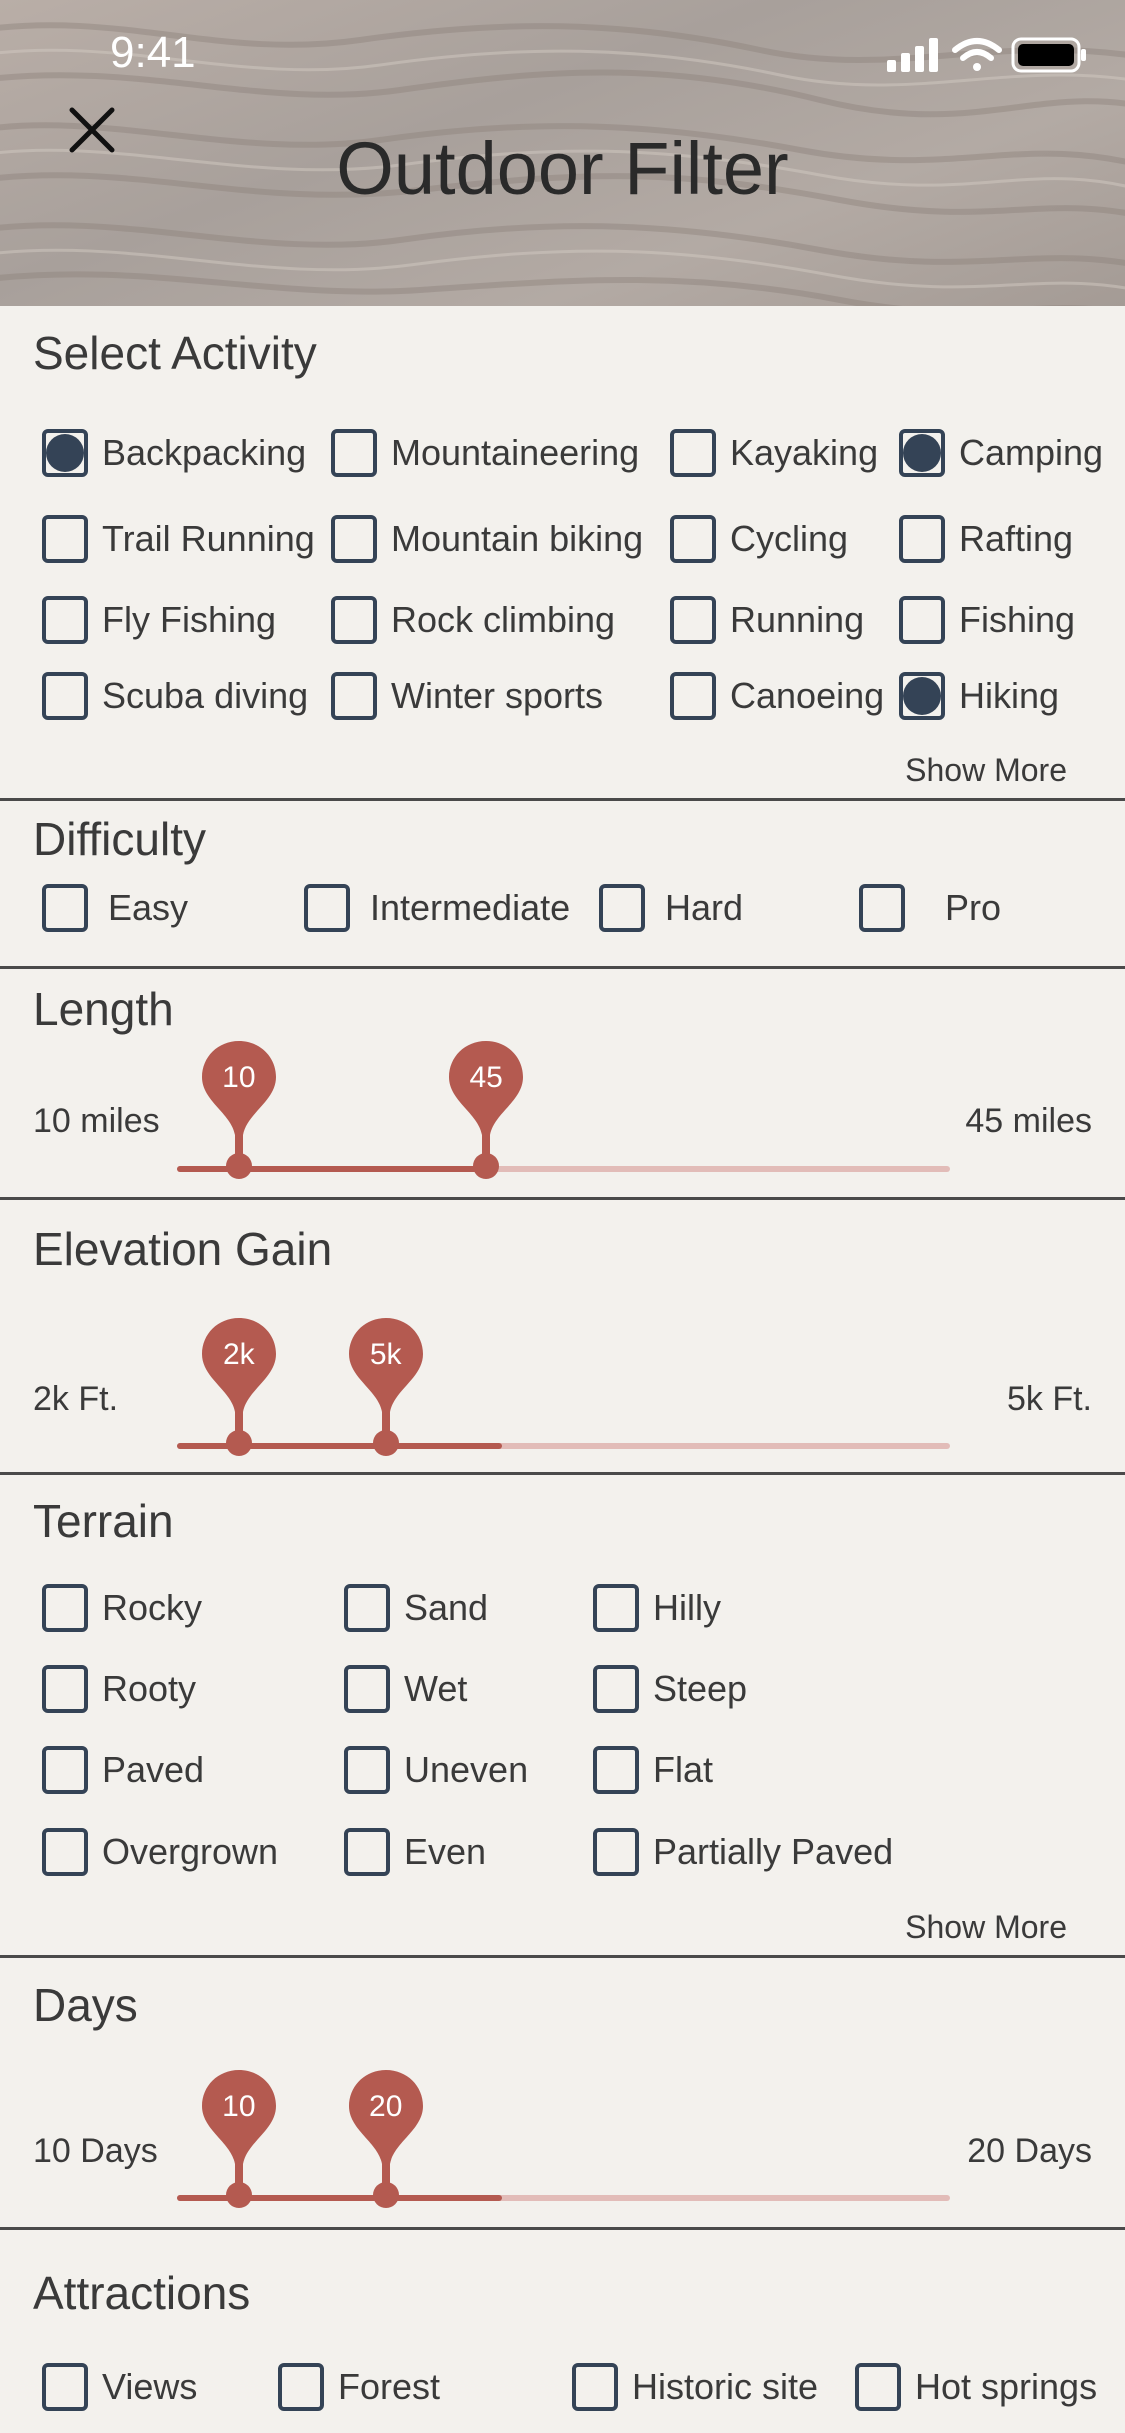 The image size is (1125, 2433). What do you see at coordinates (774, 453) in the screenshot?
I see `activity-option-kayaking: Kayaking` at bounding box center [774, 453].